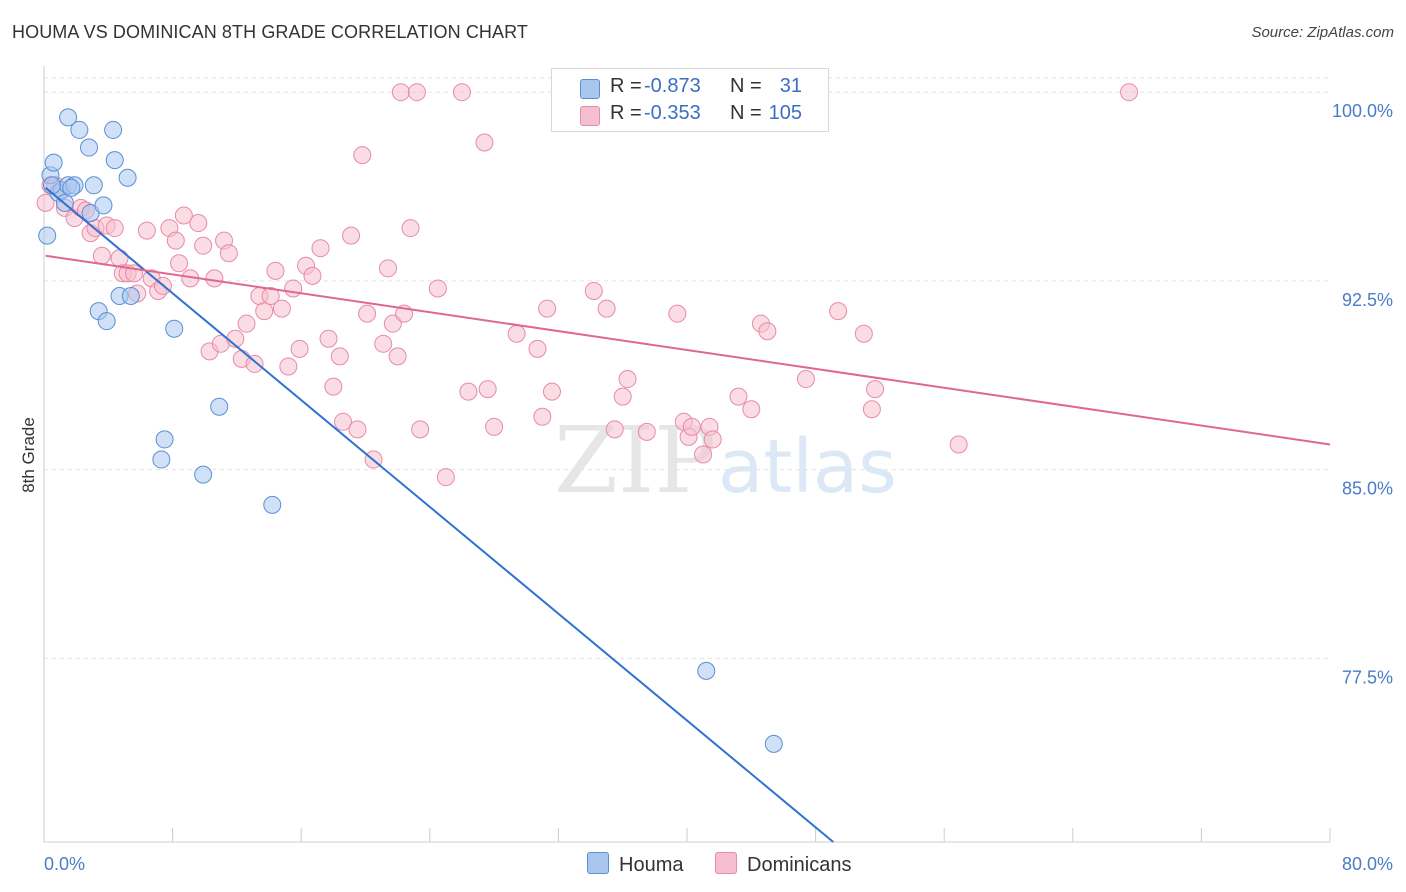 The image size is (1406, 892). I want to click on x-tick-label-0: 0.0%, so click(64, 864).